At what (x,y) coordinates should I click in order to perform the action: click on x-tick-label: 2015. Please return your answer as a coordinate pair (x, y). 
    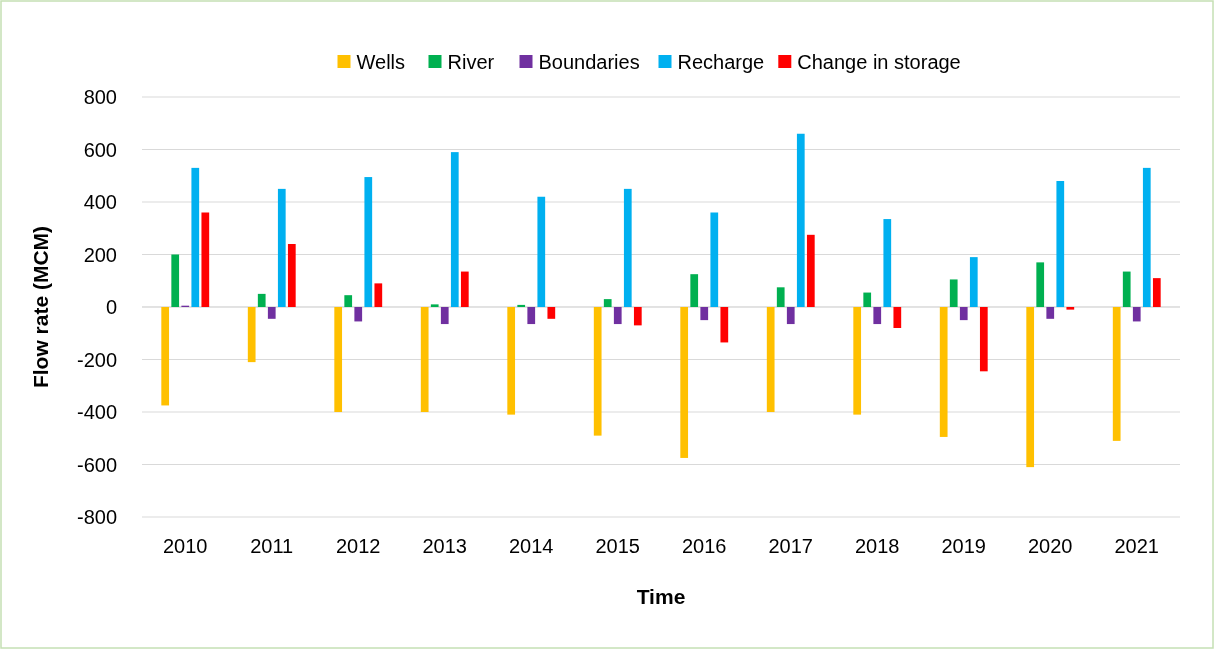
    Looking at the image, I should click on (617, 546).